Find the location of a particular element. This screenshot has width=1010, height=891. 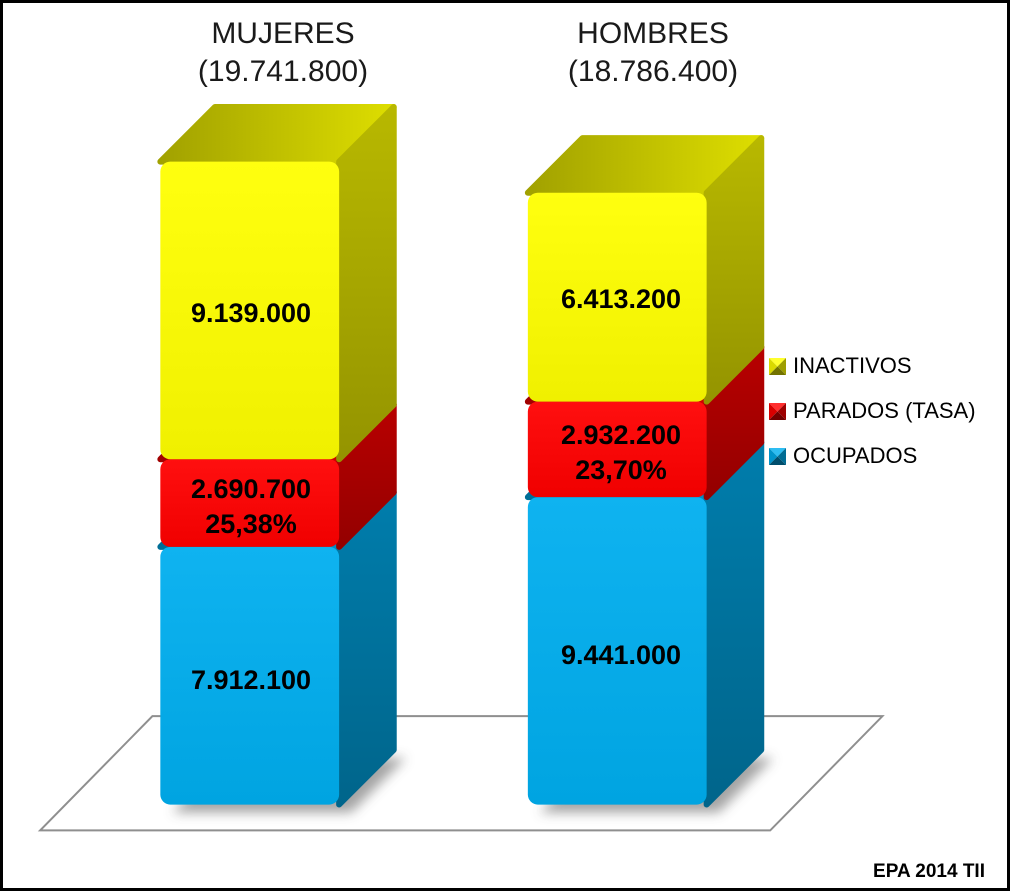

legend-item-inactivos: INACTIVOS is located at coordinates (872, 366).